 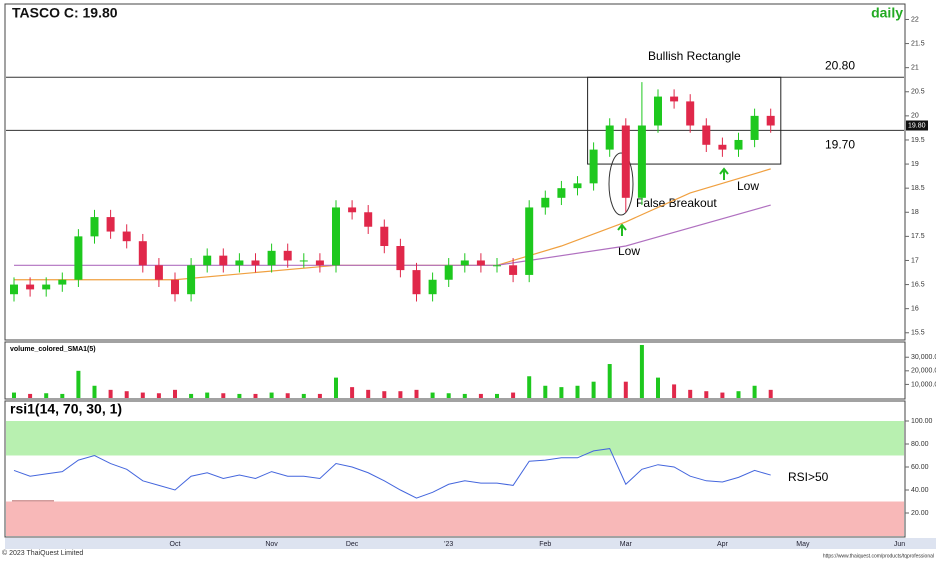 I want to click on y-tick-label: 10,000.0, so click(x=923, y=384).